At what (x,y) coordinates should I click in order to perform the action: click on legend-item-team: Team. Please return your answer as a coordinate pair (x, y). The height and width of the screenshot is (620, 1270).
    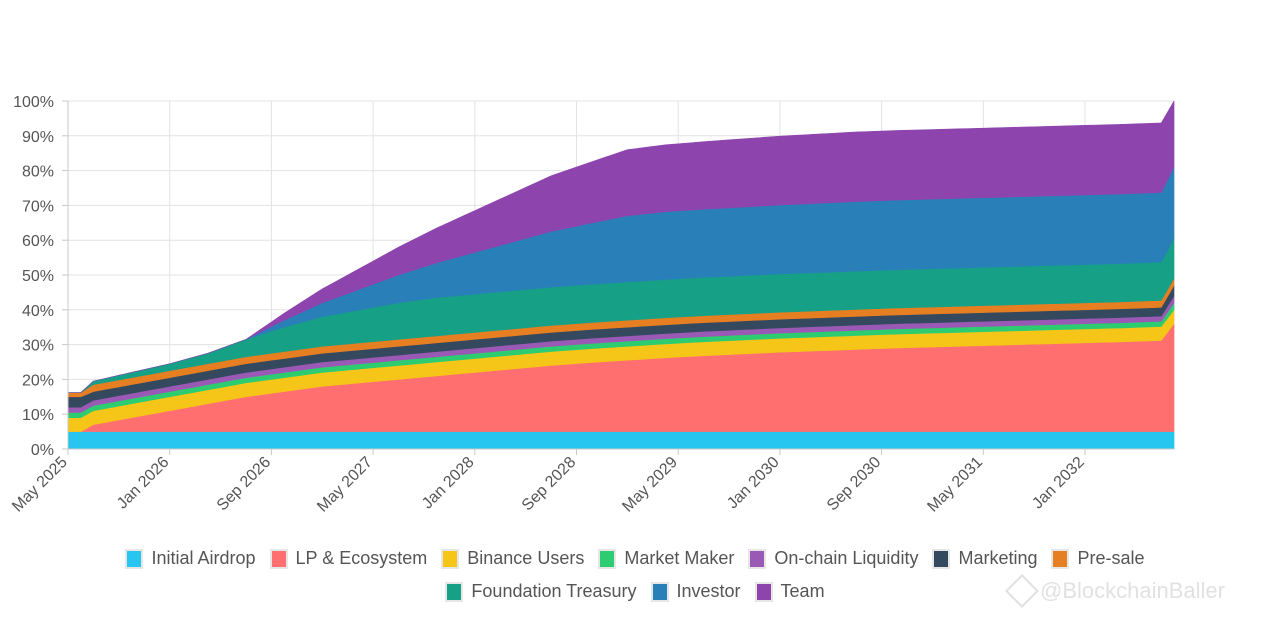
    Looking at the image, I should click on (789, 591).